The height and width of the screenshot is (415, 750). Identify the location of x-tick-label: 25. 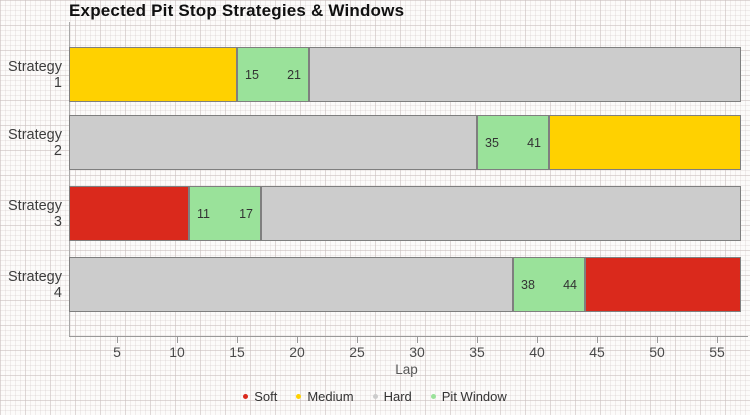
(357, 352).